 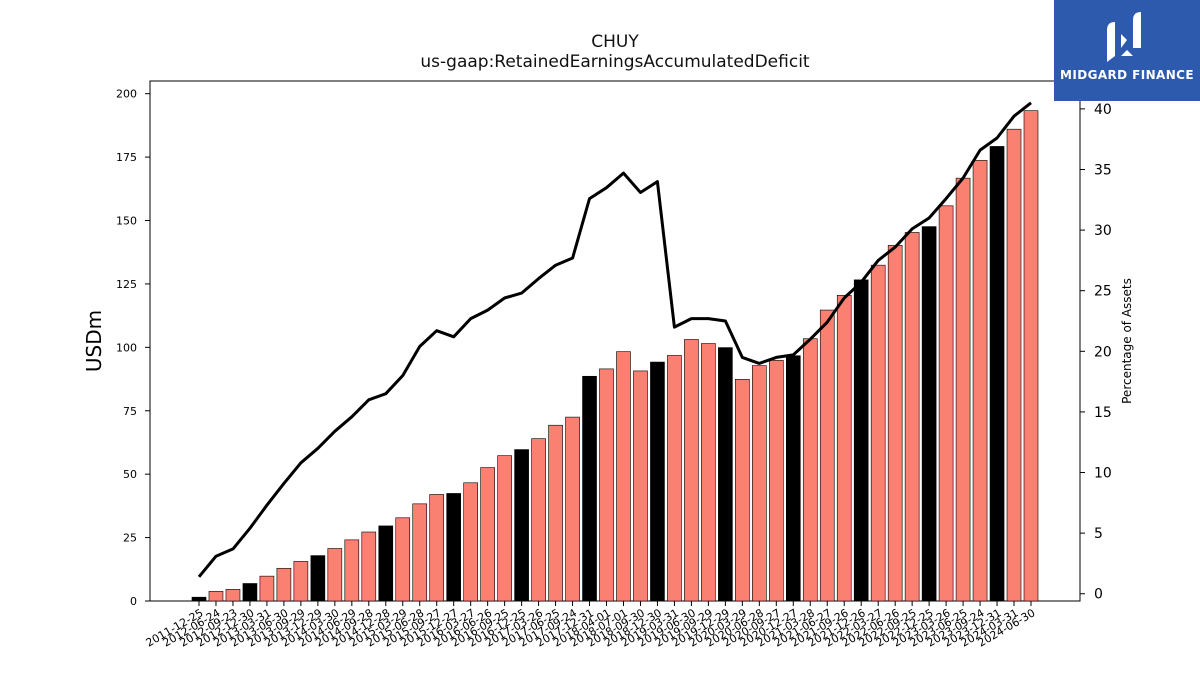 What do you see at coordinates (130, 474) in the screenshot?
I see `y-tick-label: 50` at bounding box center [130, 474].